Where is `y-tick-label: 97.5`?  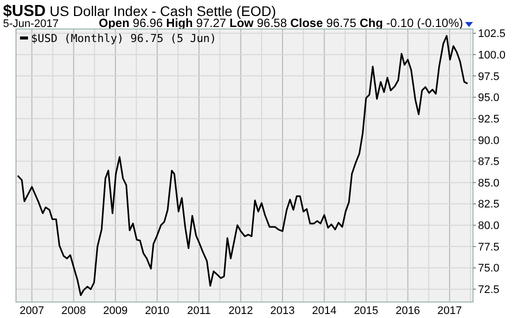 y-tick-label: 97.5 is located at coordinates (489, 76).